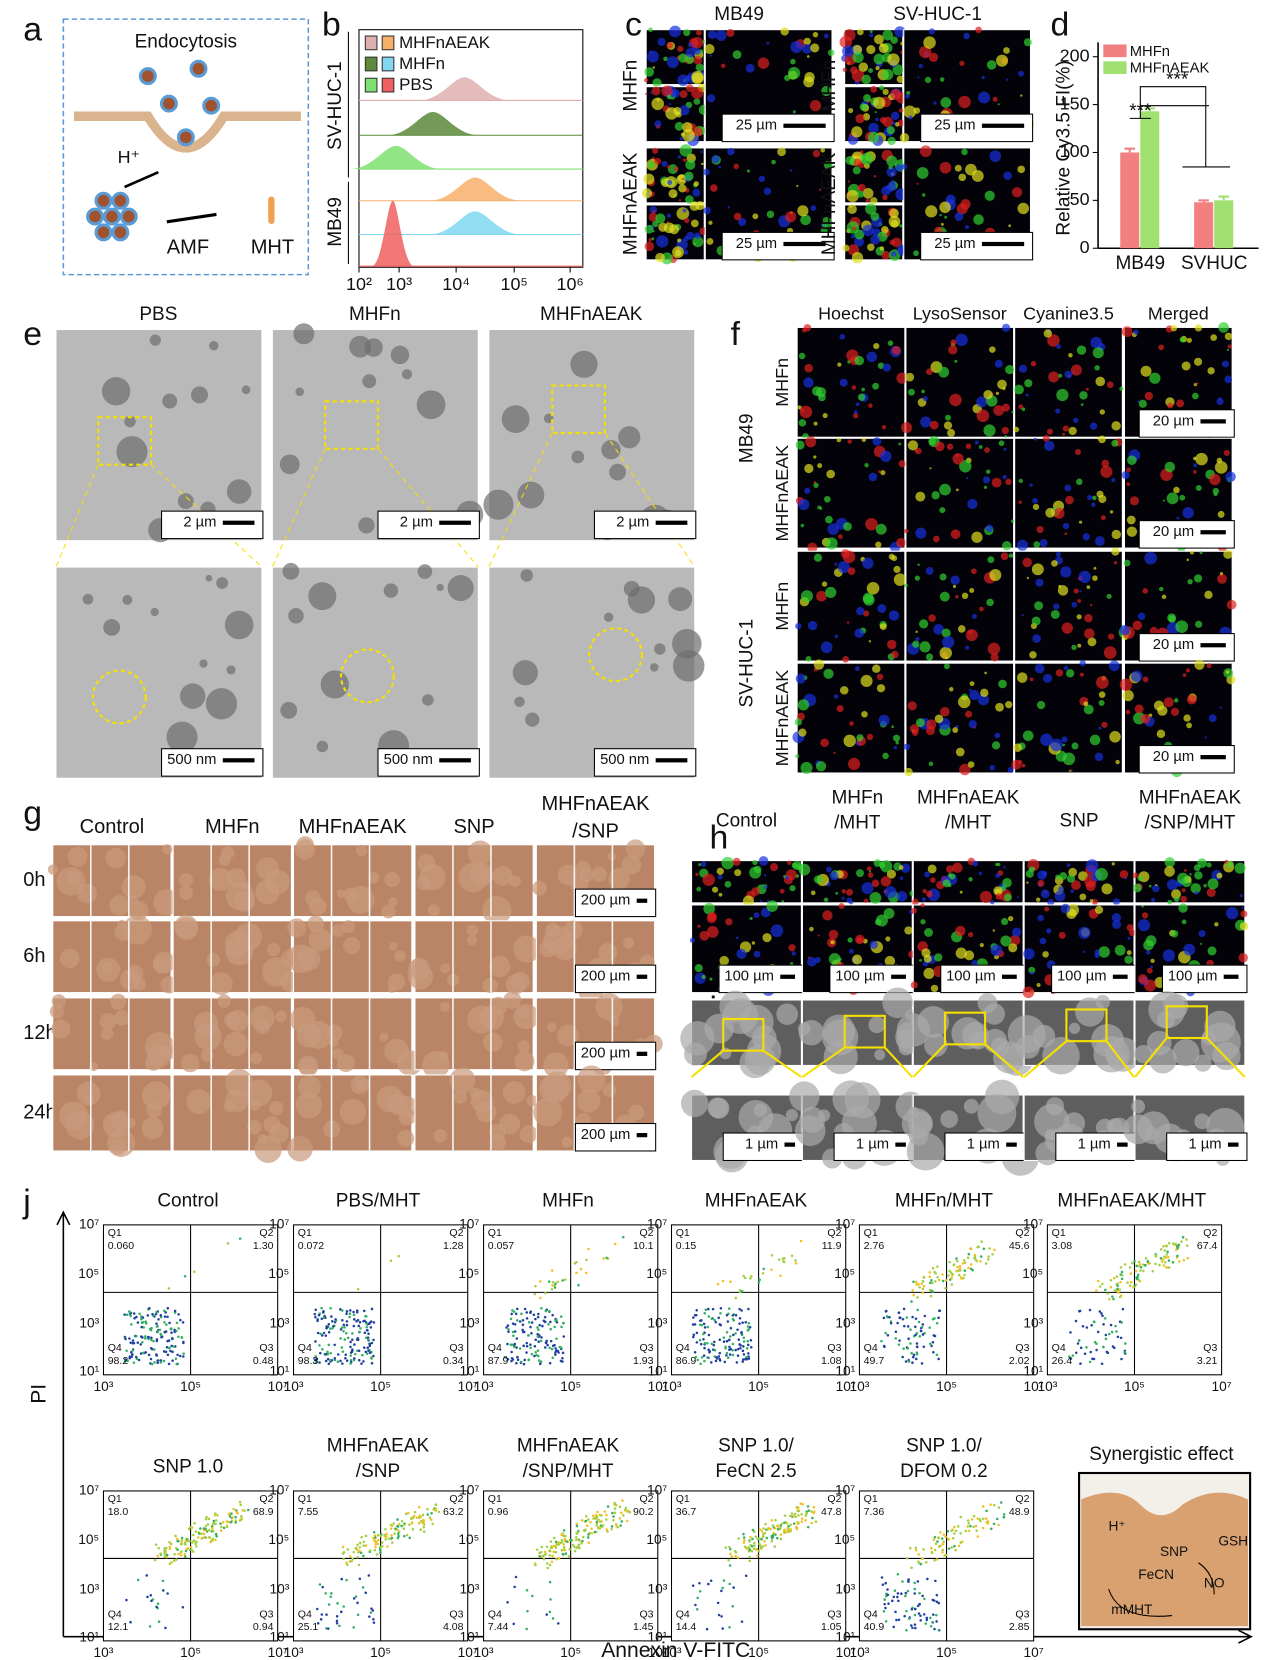 Image resolution: width=1267 pixels, height=1660 pixels. Describe the element at coordinates (657, 1370) in the screenshot. I see `y-tick-label: 10¹` at that location.